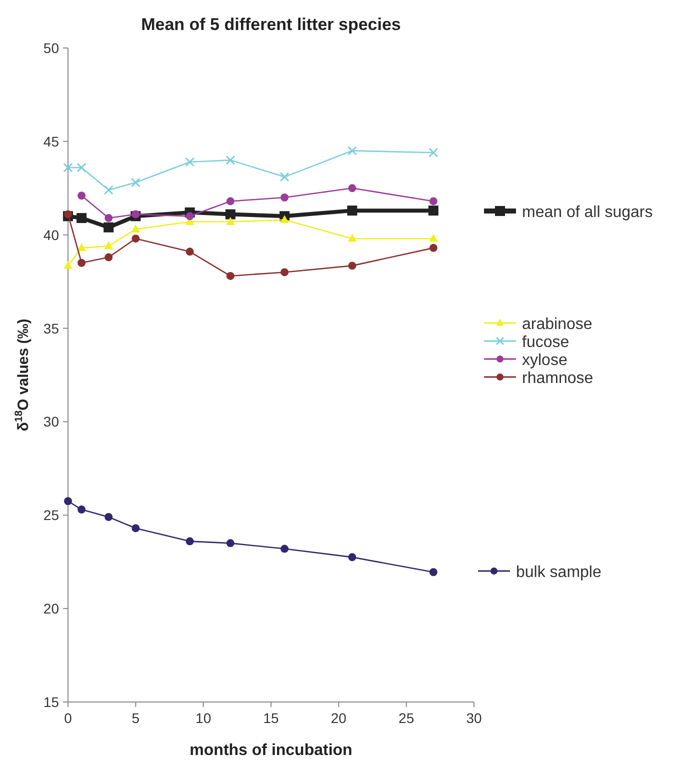 The image size is (675, 765). Describe the element at coordinates (587, 212) in the screenshot. I see `legend-label: mean of all sugars` at that location.